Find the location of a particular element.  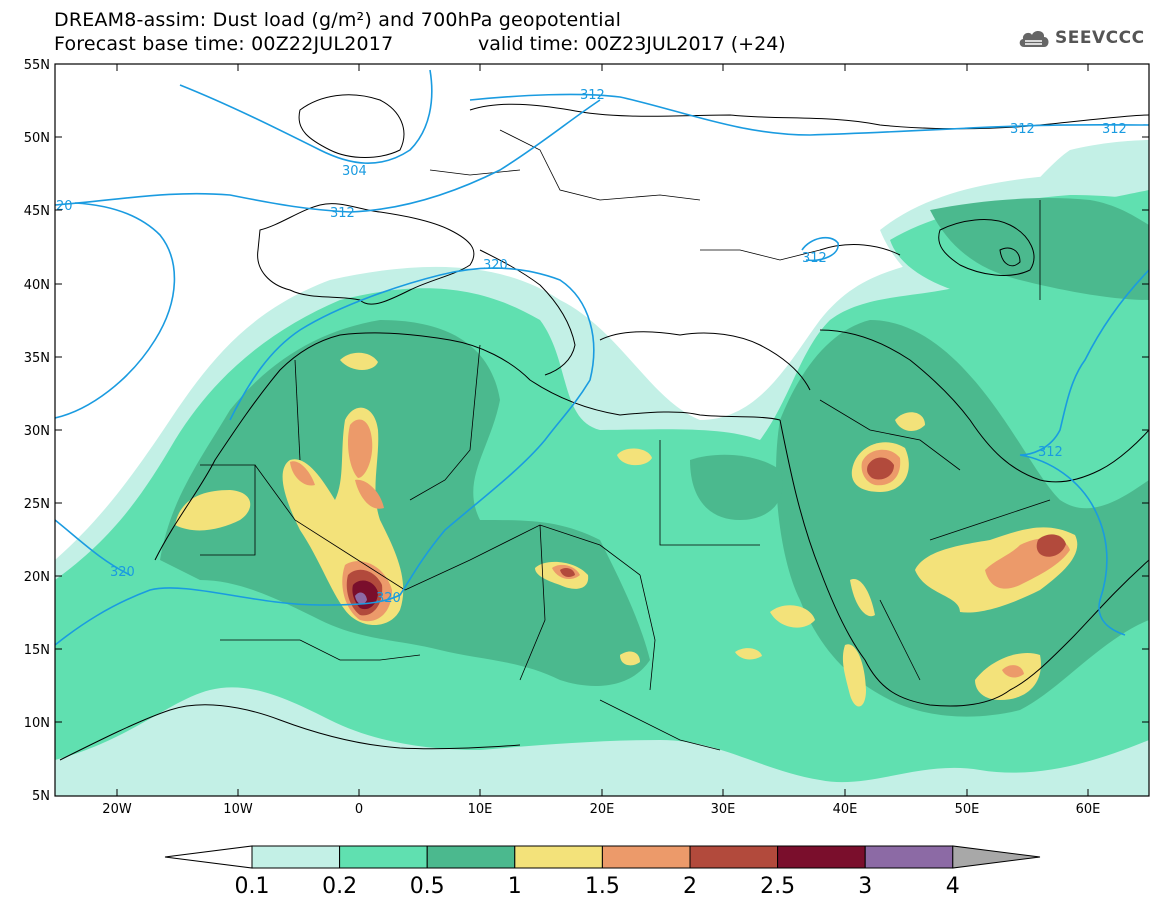

lat-label: 50N is located at coordinates (37, 138).